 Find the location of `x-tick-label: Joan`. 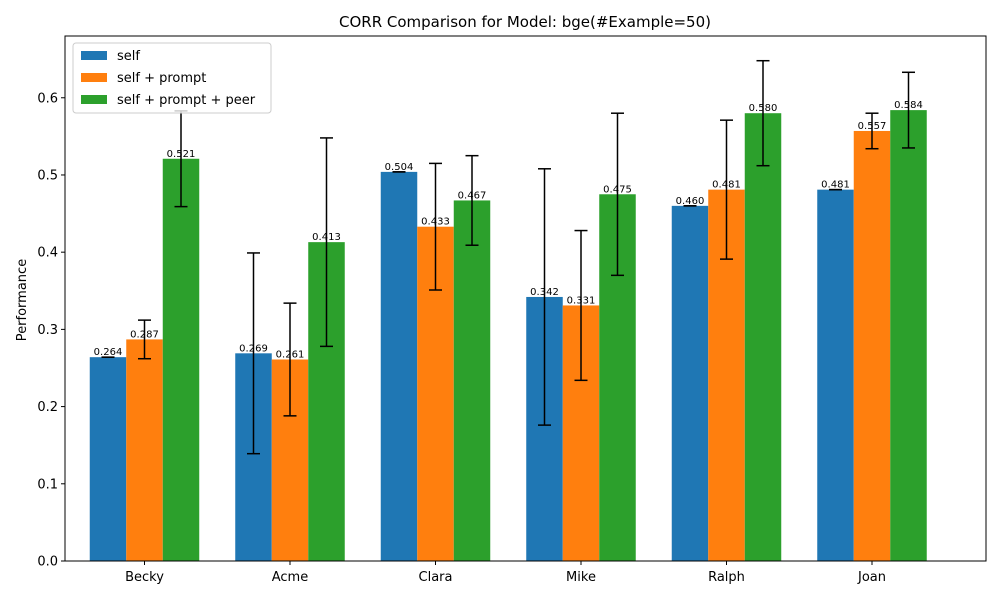

x-tick-label: Joan is located at coordinates (871, 577).